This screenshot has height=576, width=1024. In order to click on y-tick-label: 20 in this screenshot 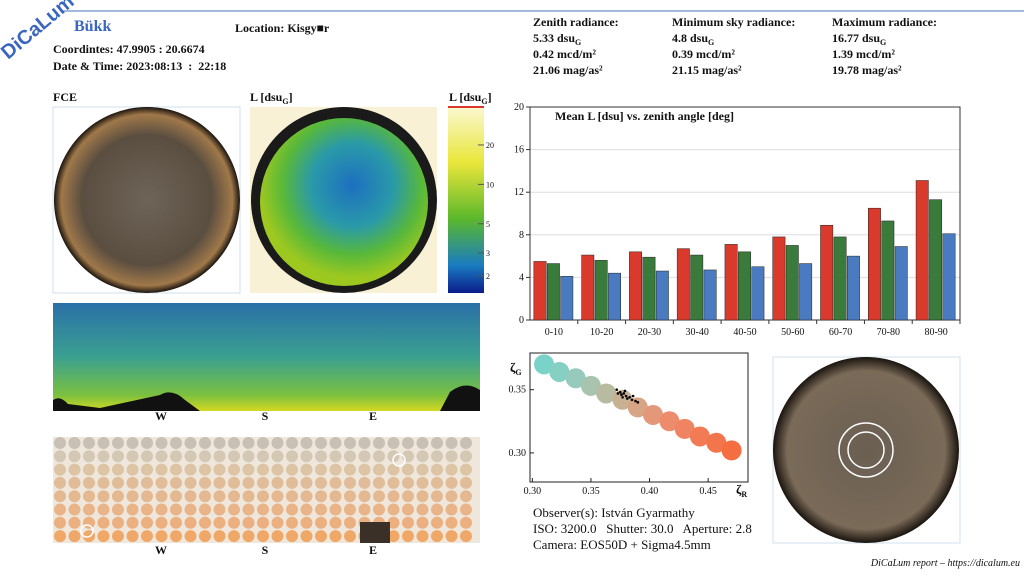, I will do `click(519, 107)`.